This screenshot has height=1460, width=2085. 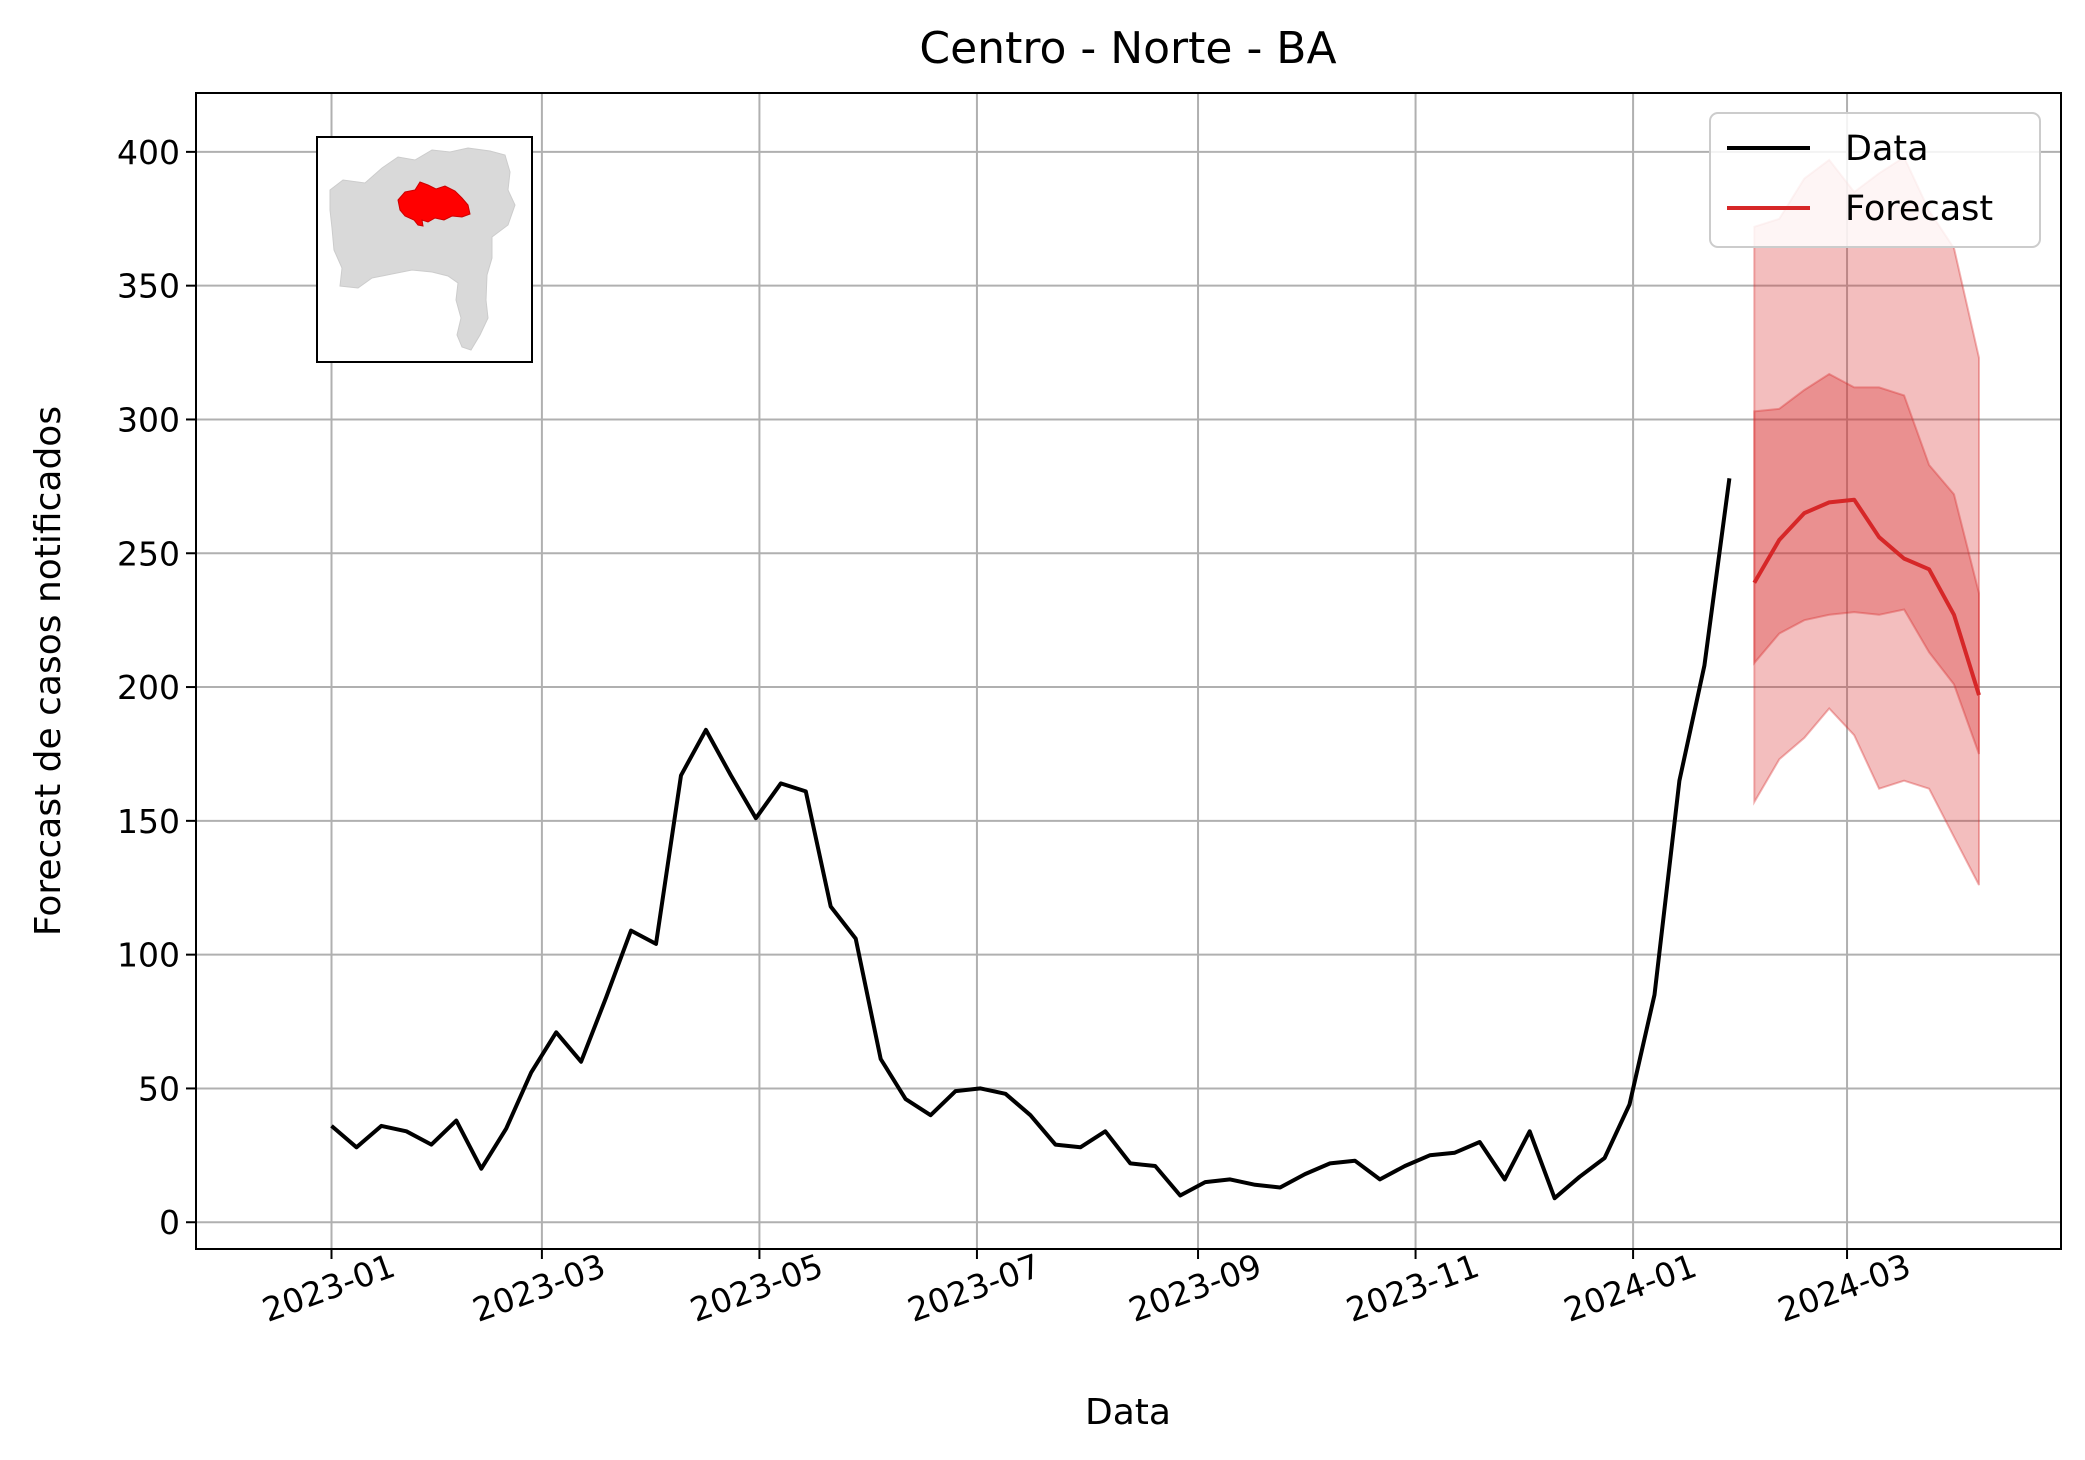 I want to click on y-axis: 0 50 100 150 200 250 300 350 400, so click(x=156, y=687).